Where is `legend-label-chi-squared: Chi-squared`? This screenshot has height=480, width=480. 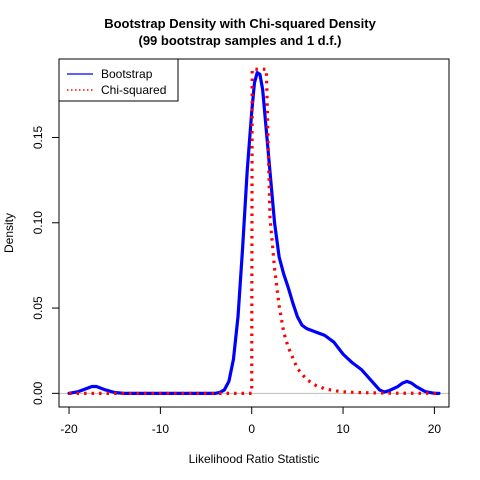 legend-label-chi-squared: Chi-squared is located at coordinates (133, 90).